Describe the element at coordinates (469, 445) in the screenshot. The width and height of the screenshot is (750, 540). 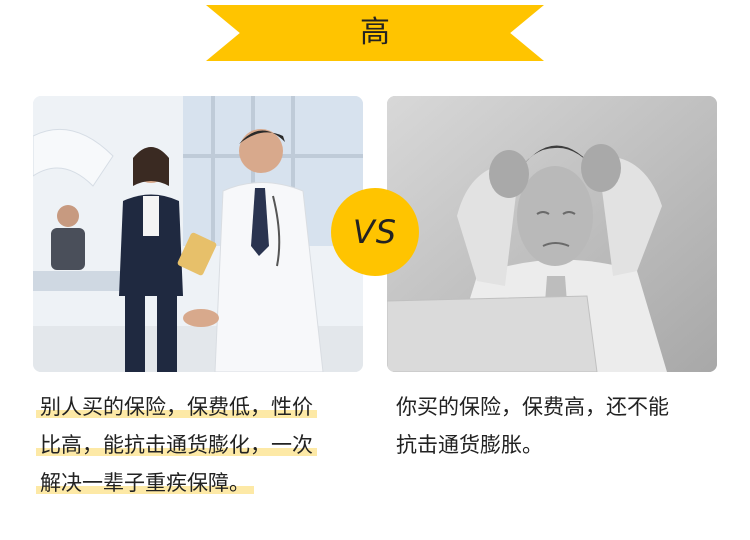
I see `right-caption-line: 抗击通货膨胀。` at that location.